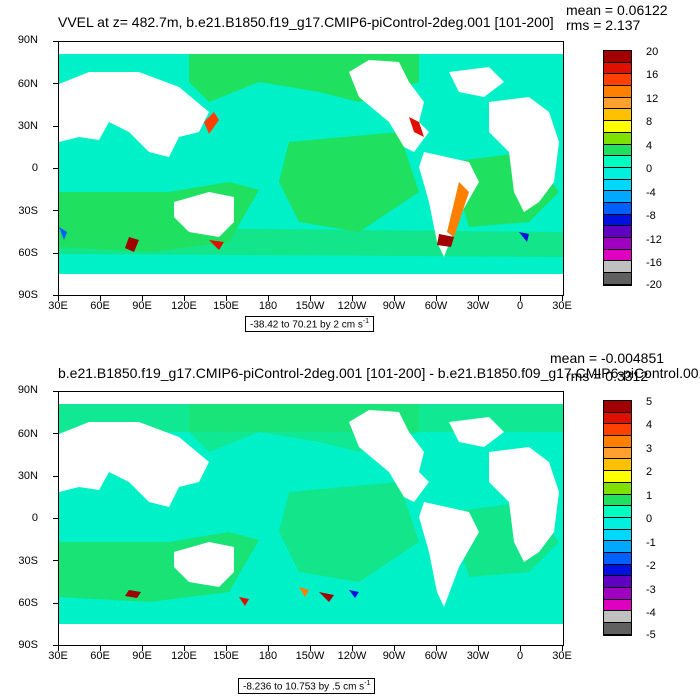 The image size is (700, 700). What do you see at coordinates (27, 476) in the screenshot?
I see `lat-label: 30N` at bounding box center [27, 476].